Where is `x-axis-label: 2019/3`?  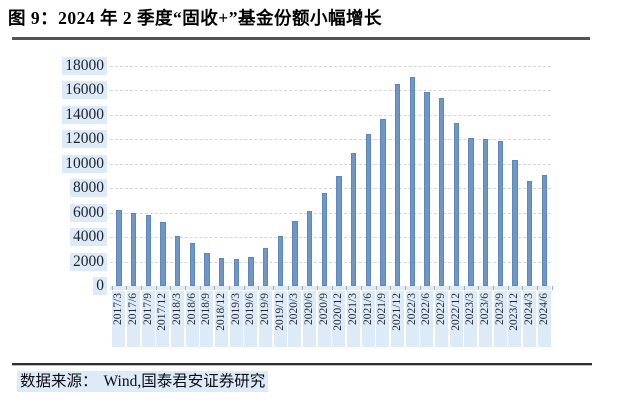 x-axis-label: 2019/3 is located at coordinates (236, 319).